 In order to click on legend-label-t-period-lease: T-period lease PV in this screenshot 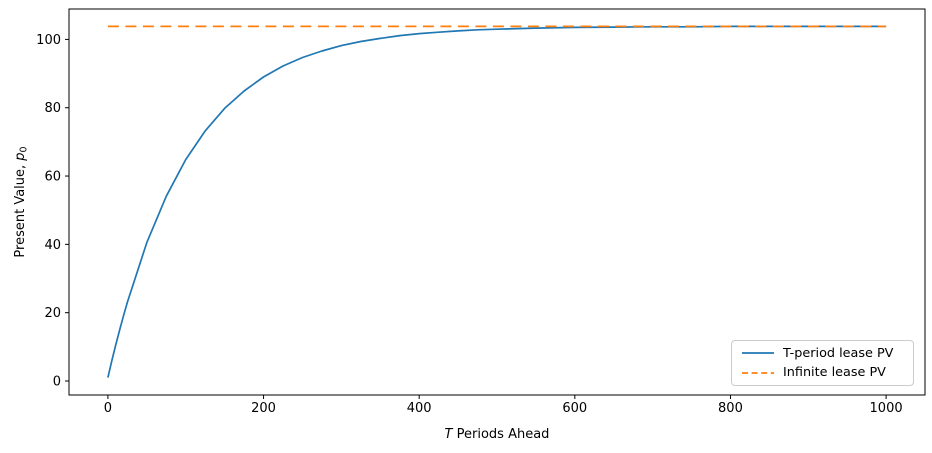, I will do `click(838, 353)`.